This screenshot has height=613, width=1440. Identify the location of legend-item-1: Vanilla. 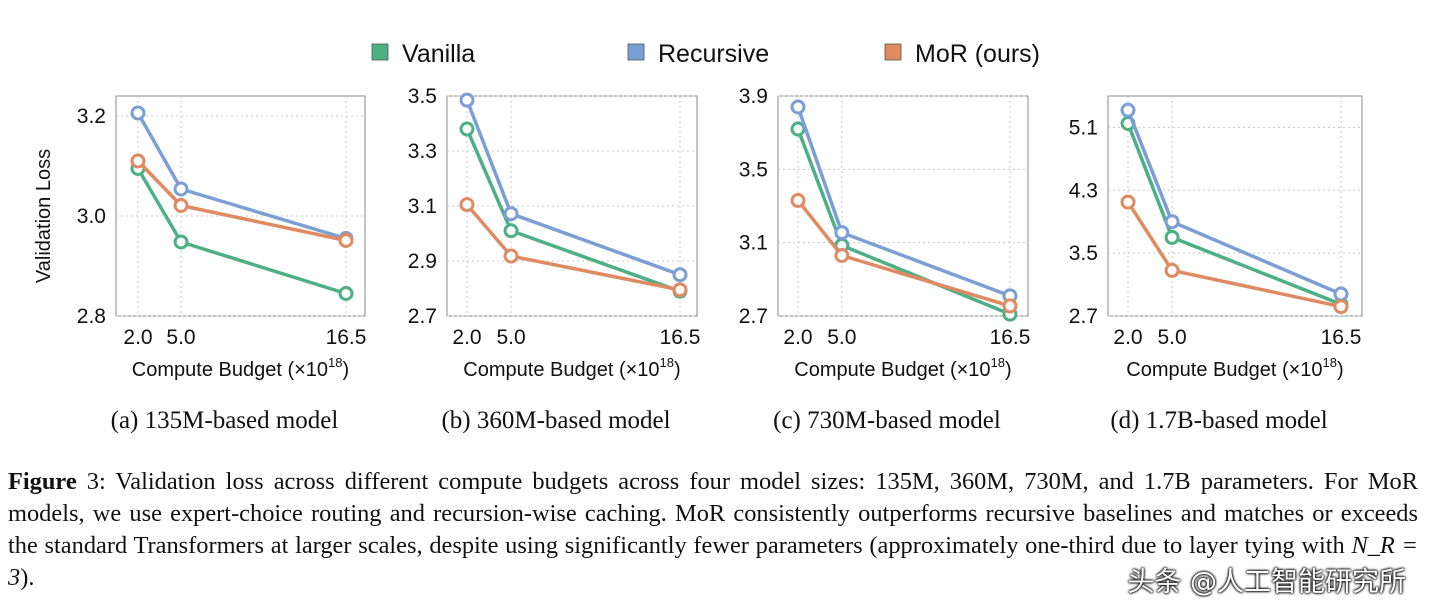
(423, 54).